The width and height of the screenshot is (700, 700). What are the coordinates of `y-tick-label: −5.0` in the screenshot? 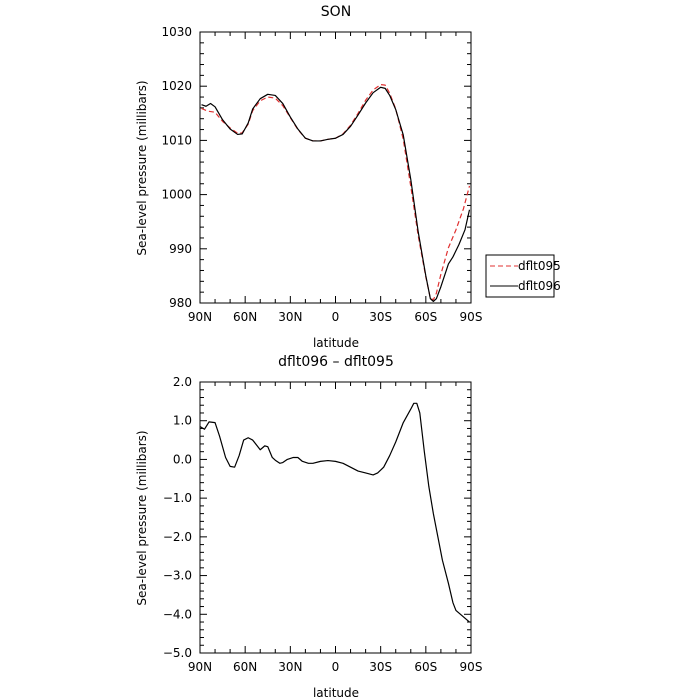 It's located at (177, 653).